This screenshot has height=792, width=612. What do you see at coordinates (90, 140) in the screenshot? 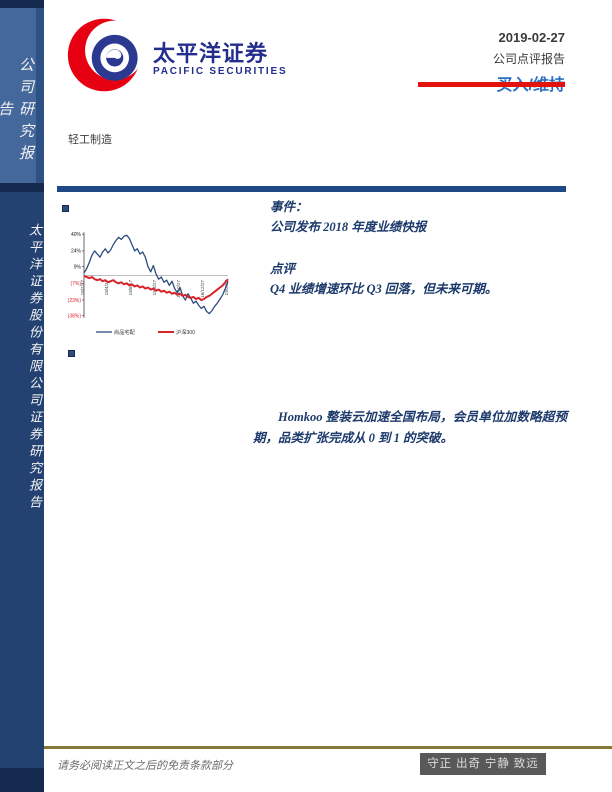
I see `industry-label: 轻工制造` at bounding box center [90, 140].